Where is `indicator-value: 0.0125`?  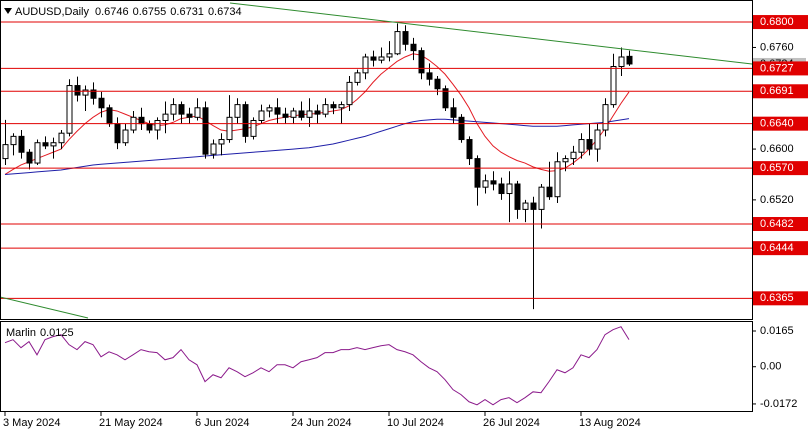
indicator-value: 0.0125 is located at coordinates (57, 333).